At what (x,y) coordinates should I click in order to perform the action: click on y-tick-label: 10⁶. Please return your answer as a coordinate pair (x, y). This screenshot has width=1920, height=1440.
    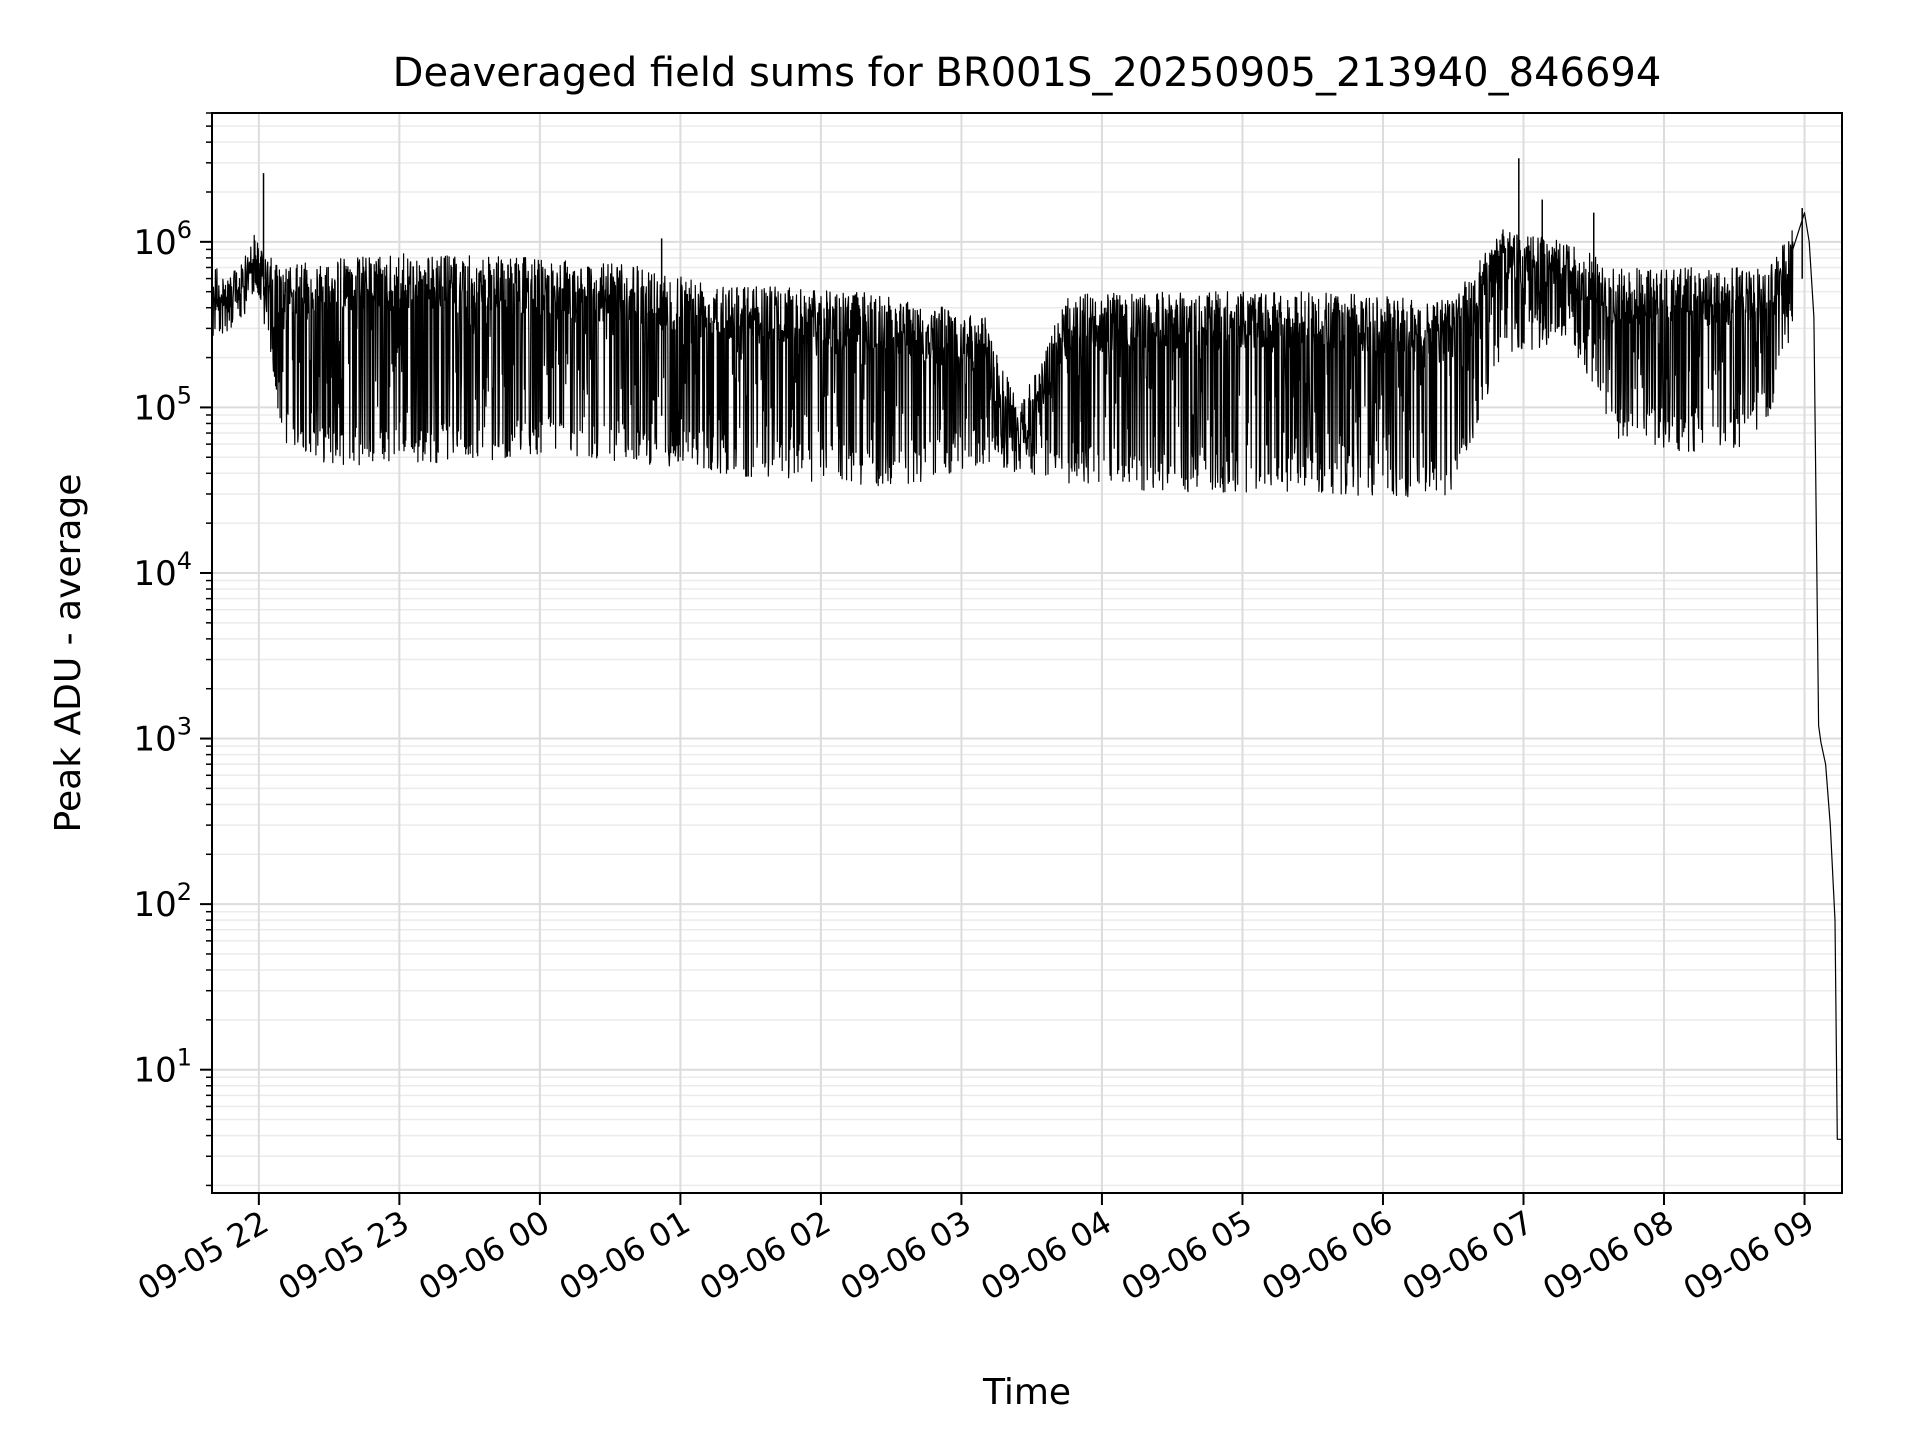
    Looking at the image, I should click on (162, 239).